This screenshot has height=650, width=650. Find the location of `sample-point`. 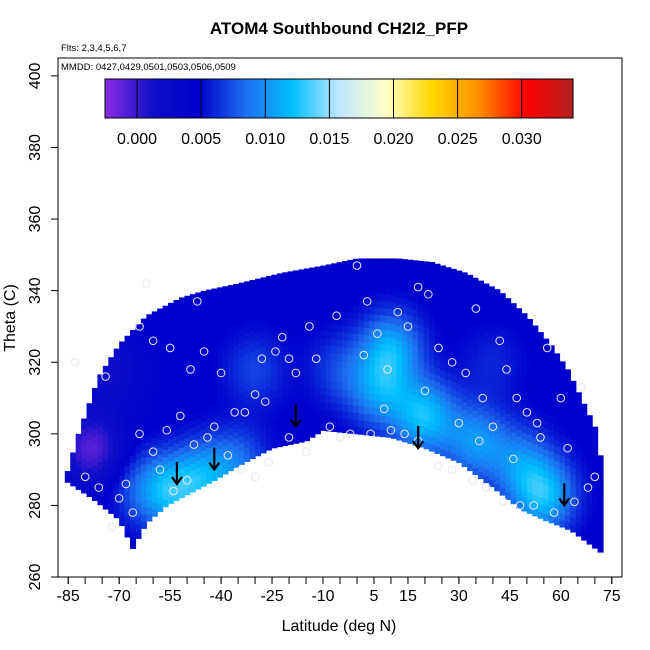

sample-point is located at coordinates (275, 351).